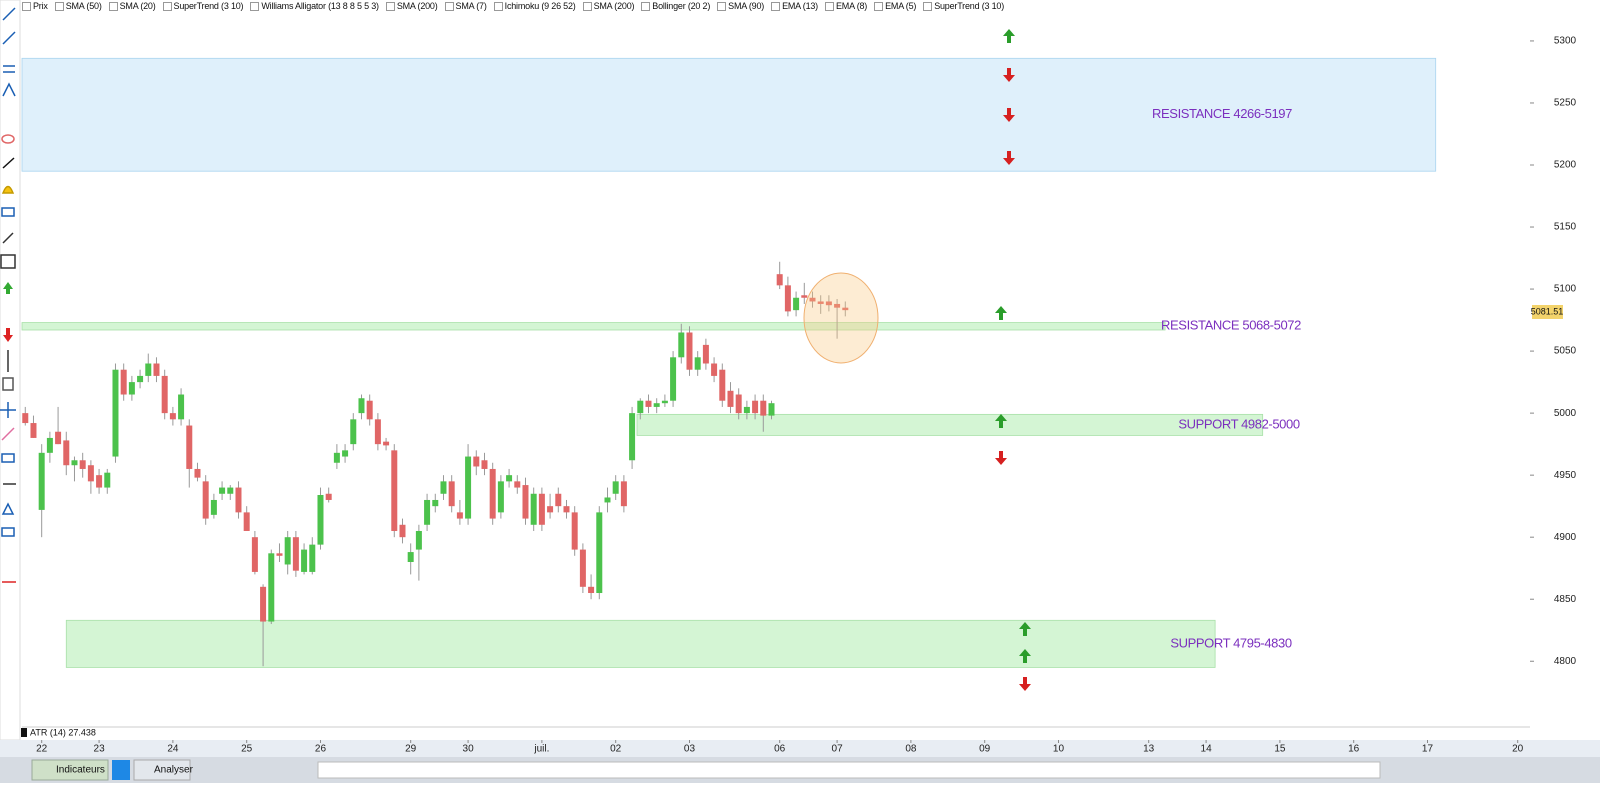 The image size is (1600, 799). I want to click on indicator-label: Prix, so click(40, 6).